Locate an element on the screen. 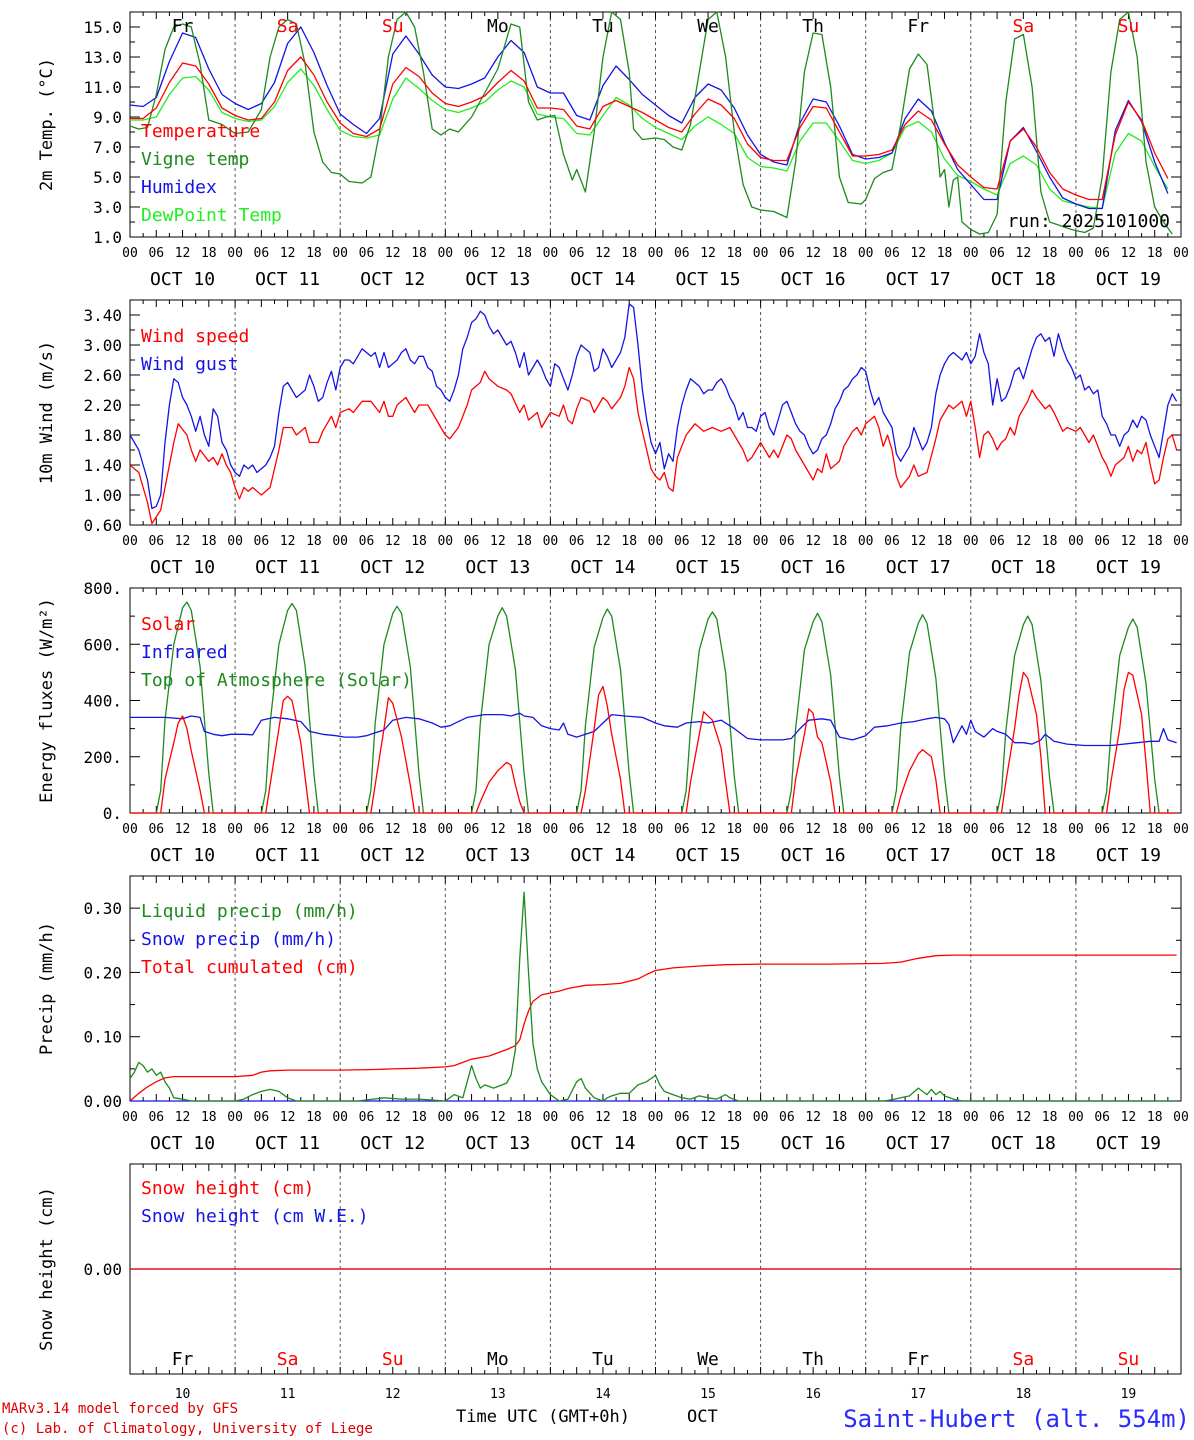 Image resolution: width=1194 pixels, height=1440 pixels. legend-entry: Wind speed is located at coordinates (195, 336).